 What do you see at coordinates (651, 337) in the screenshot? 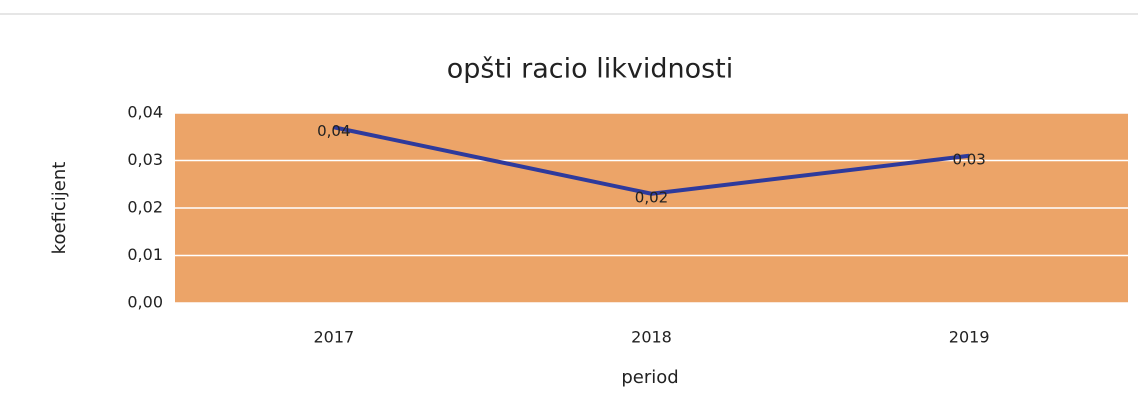
I see `x-tick-label: 2018` at bounding box center [651, 337].